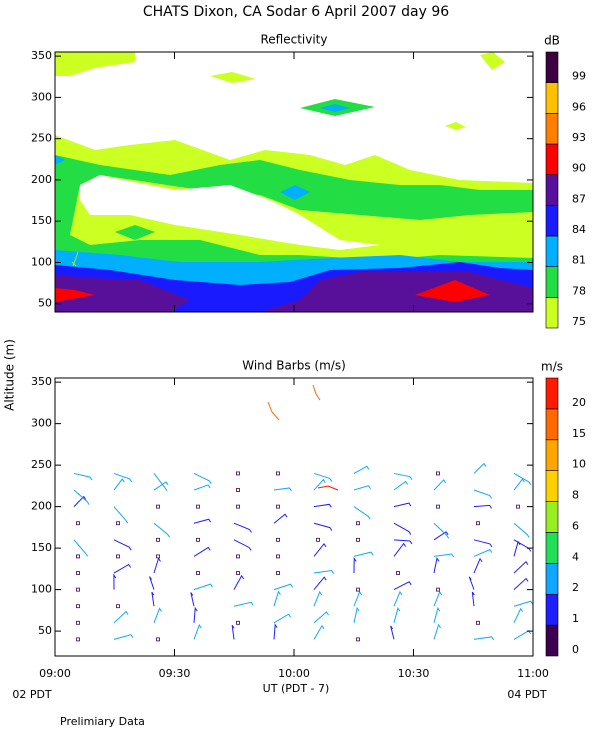 This screenshot has height=750, width=600. What do you see at coordinates (10, 375) in the screenshot?
I see `y-axis-label: Altitude (m)` at bounding box center [10, 375].